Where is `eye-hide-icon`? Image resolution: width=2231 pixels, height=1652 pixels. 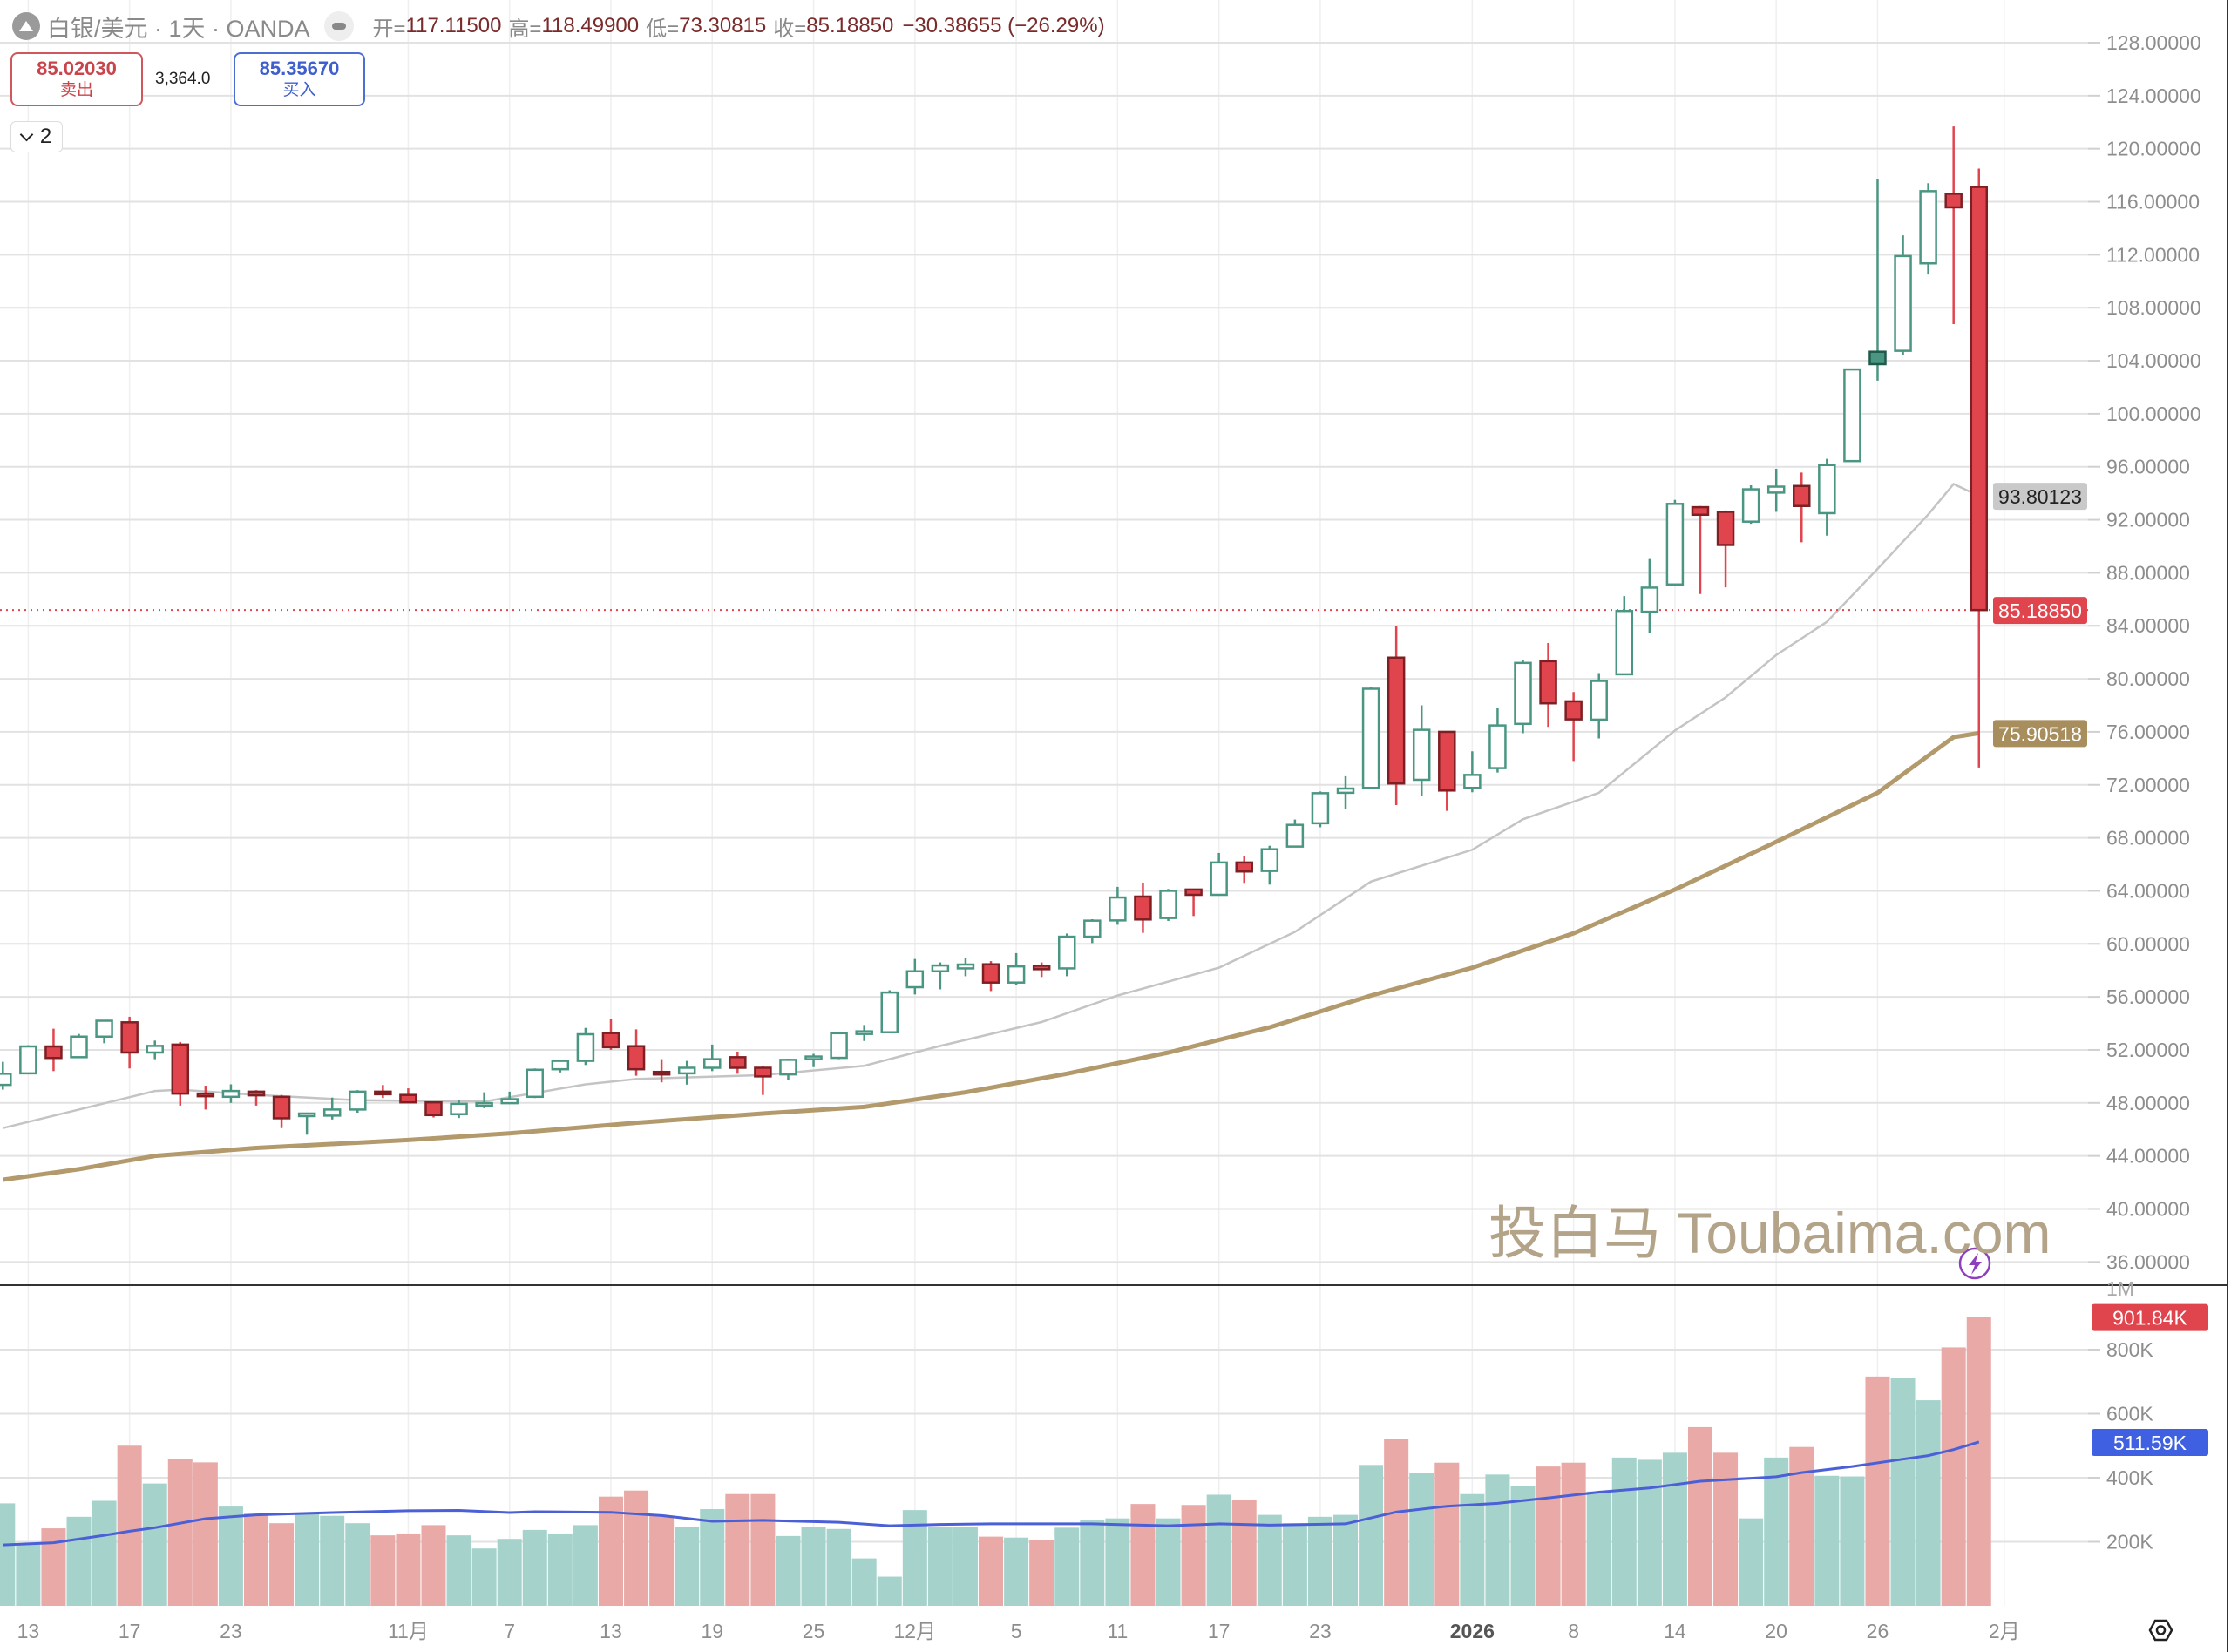
eye-hide-icon is located at coordinates (338, 26).